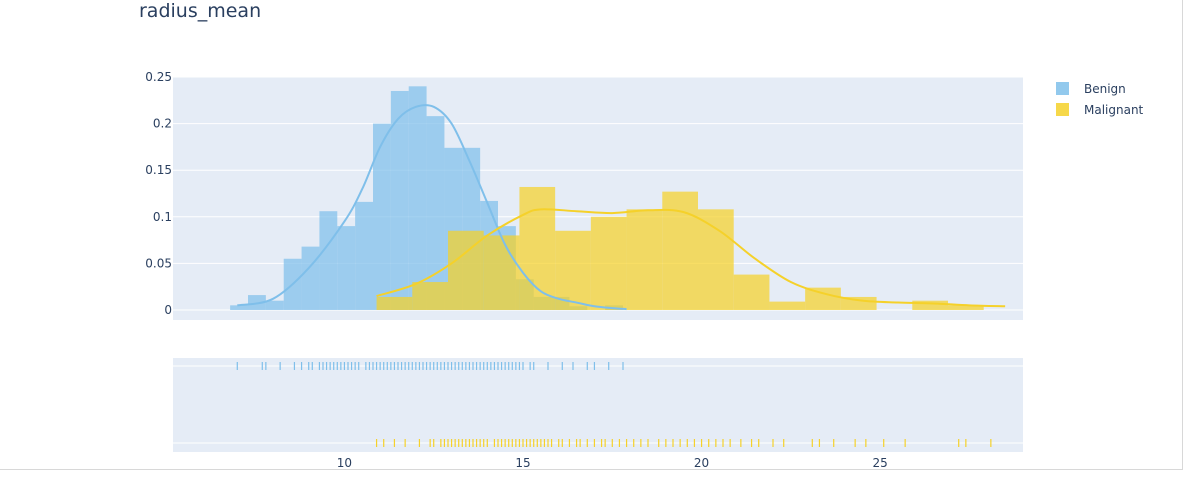 The width and height of the screenshot is (1199, 483). What do you see at coordinates (344, 463) in the screenshot?
I see `x-tick-label: 10` at bounding box center [344, 463].